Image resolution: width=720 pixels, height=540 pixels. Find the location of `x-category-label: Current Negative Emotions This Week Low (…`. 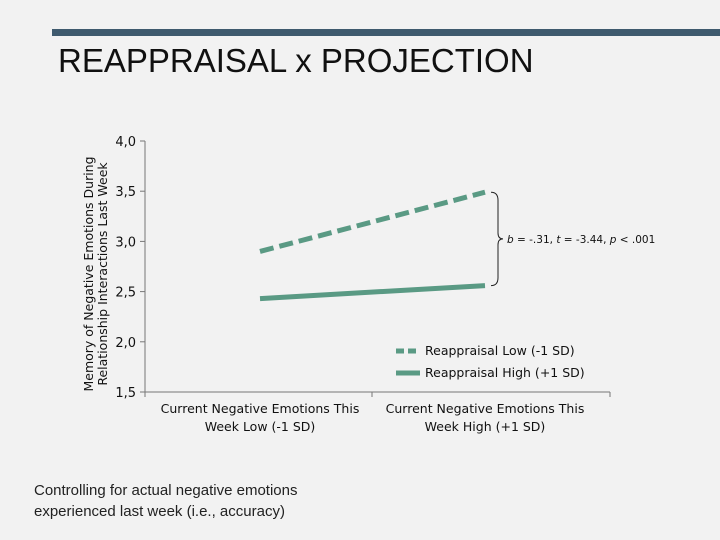

x-category-label: Current Negative Emotions This Week Low (… is located at coordinates (260, 417).